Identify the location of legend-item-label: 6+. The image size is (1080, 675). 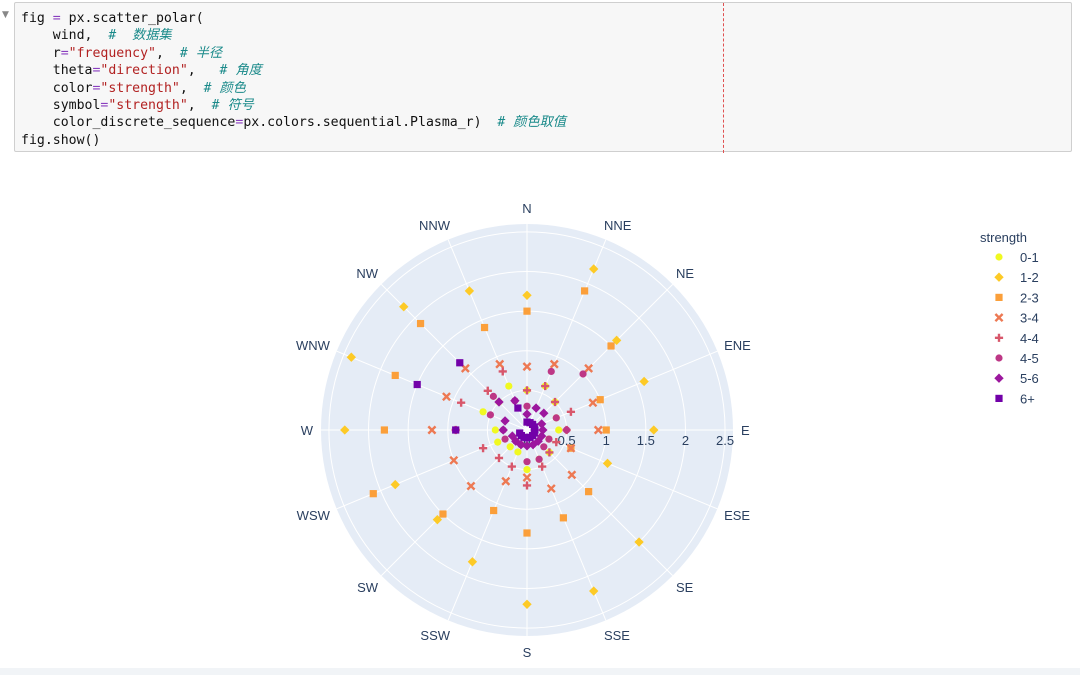
(1027, 398).